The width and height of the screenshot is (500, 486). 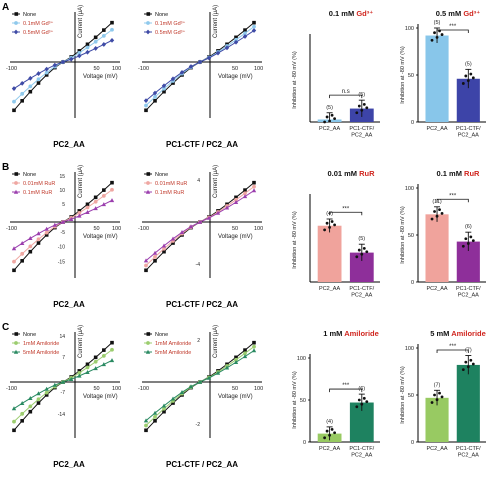 What do you see at coordinates (61, 248) in the screenshot?
I see `y-tick-label: -10` at bounding box center [61, 248].